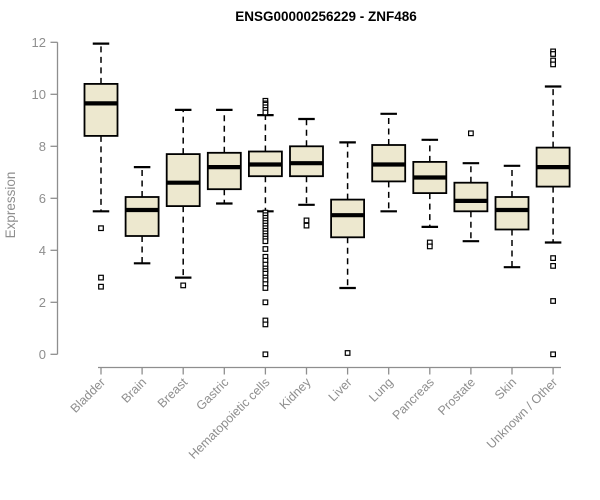 The height and width of the screenshot is (500, 600). What do you see at coordinates (42, 354) in the screenshot?
I see `y-tick-label: 0` at bounding box center [42, 354].